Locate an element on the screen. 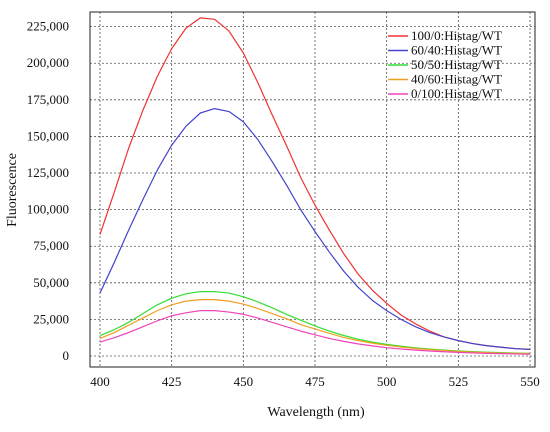  x-tick-label: 500 is located at coordinates (387, 381).